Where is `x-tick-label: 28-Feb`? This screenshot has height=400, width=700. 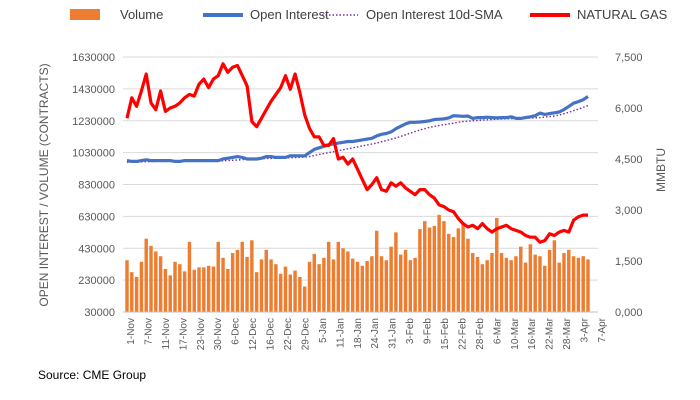
x-tick-label: 28-Feb is located at coordinates (480, 334).